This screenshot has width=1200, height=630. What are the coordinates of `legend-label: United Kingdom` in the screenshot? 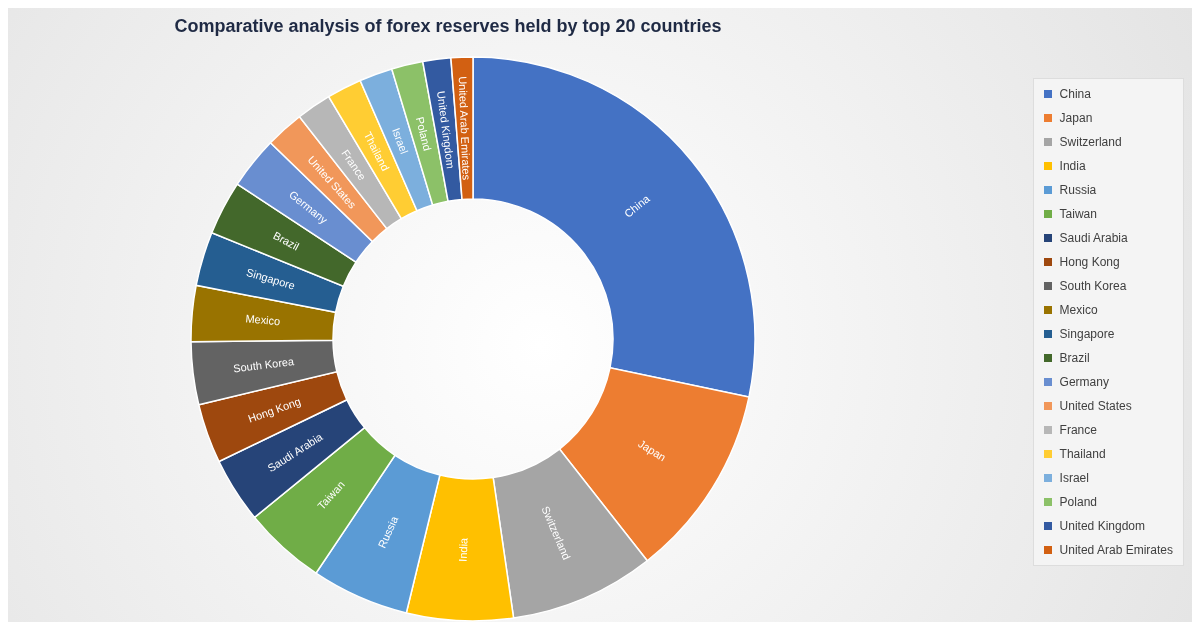 It's located at (1102, 526).